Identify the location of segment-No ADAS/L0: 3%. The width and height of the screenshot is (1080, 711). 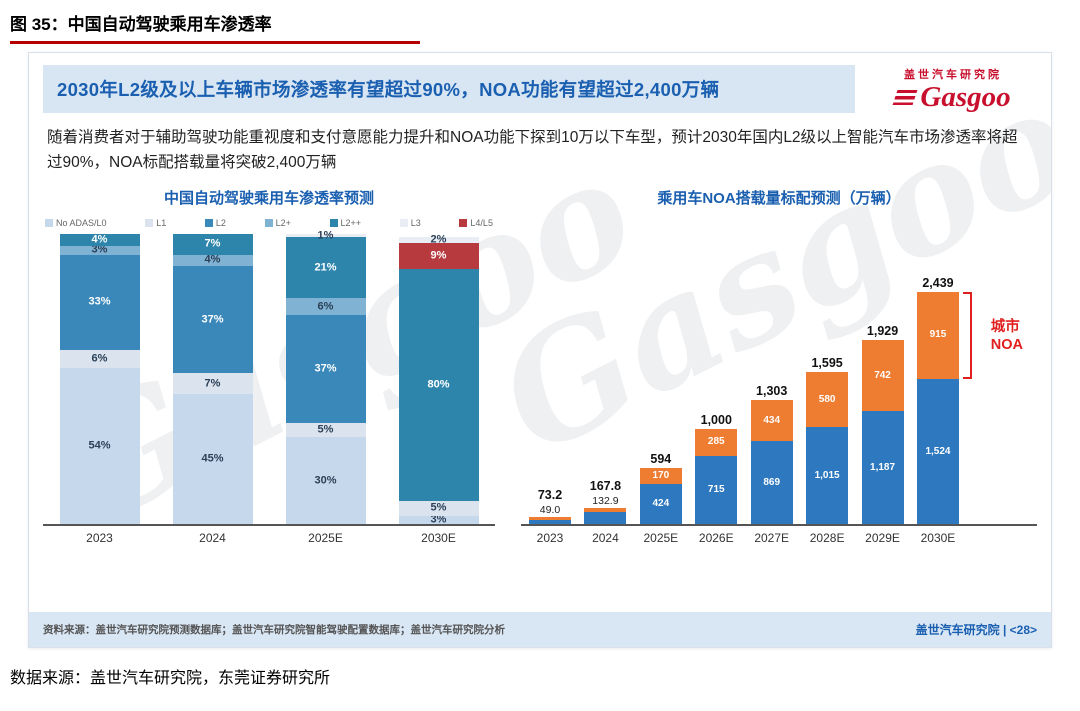
(438, 519).